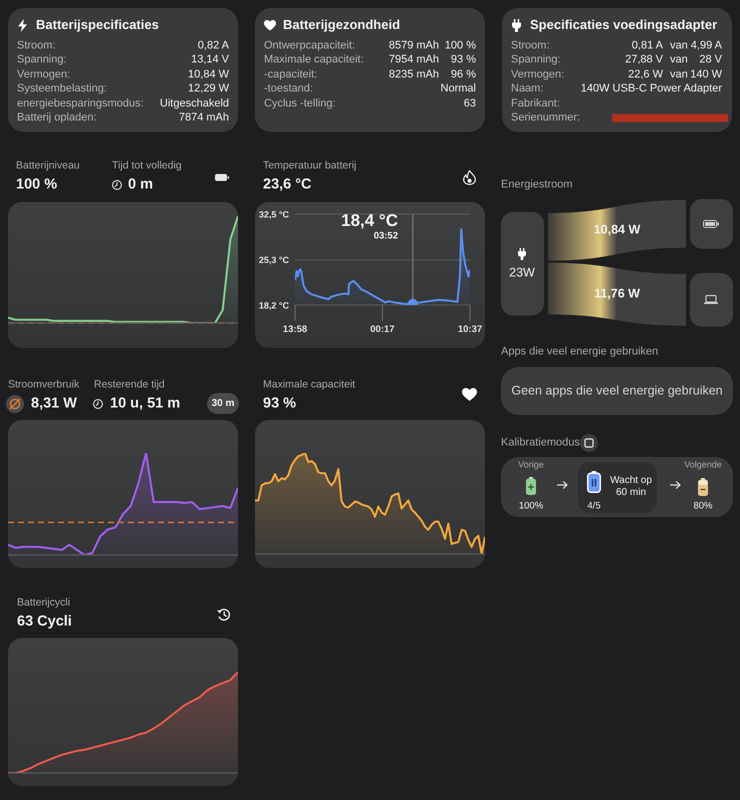 The width and height of the screenshot is (740, 800). What do you see at coordinates (463, 74) in the screenshot?
I see `text: 96 %` at bounding box center [463, 74].